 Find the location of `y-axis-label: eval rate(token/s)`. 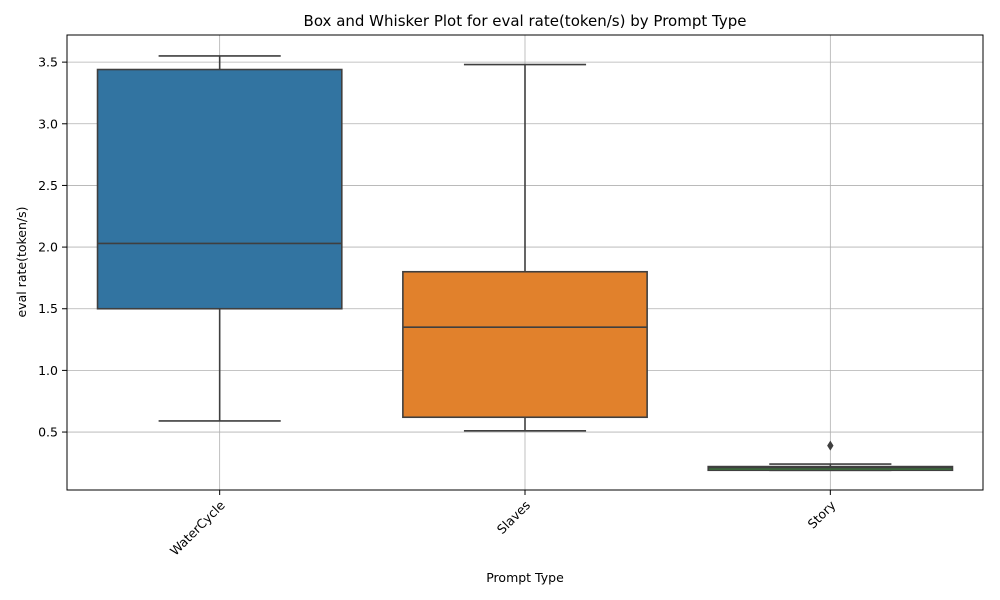

y-axis-label: eval rate(token/s) is located at coordinates (21, 261).